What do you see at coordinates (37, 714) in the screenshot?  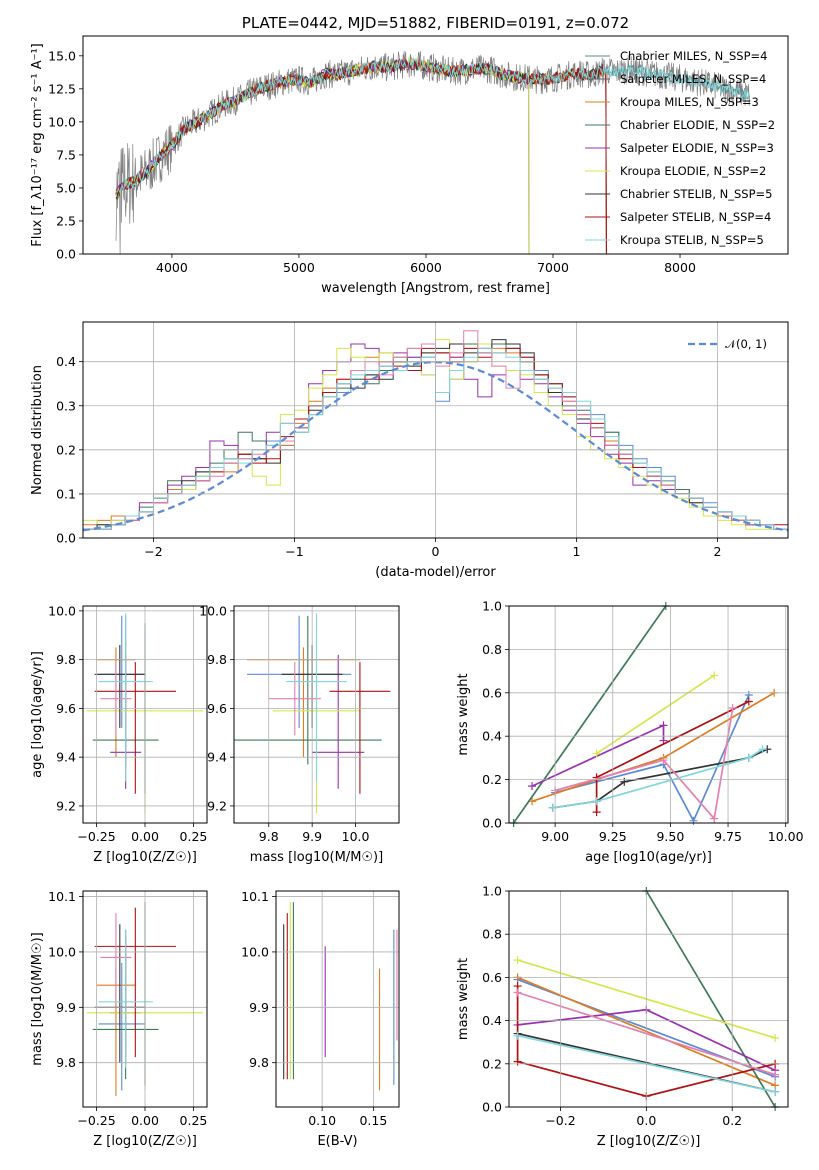 I see `age-vs-Z-ylabel: age [log10(age/yr)]` at bounding box center [37, 714].